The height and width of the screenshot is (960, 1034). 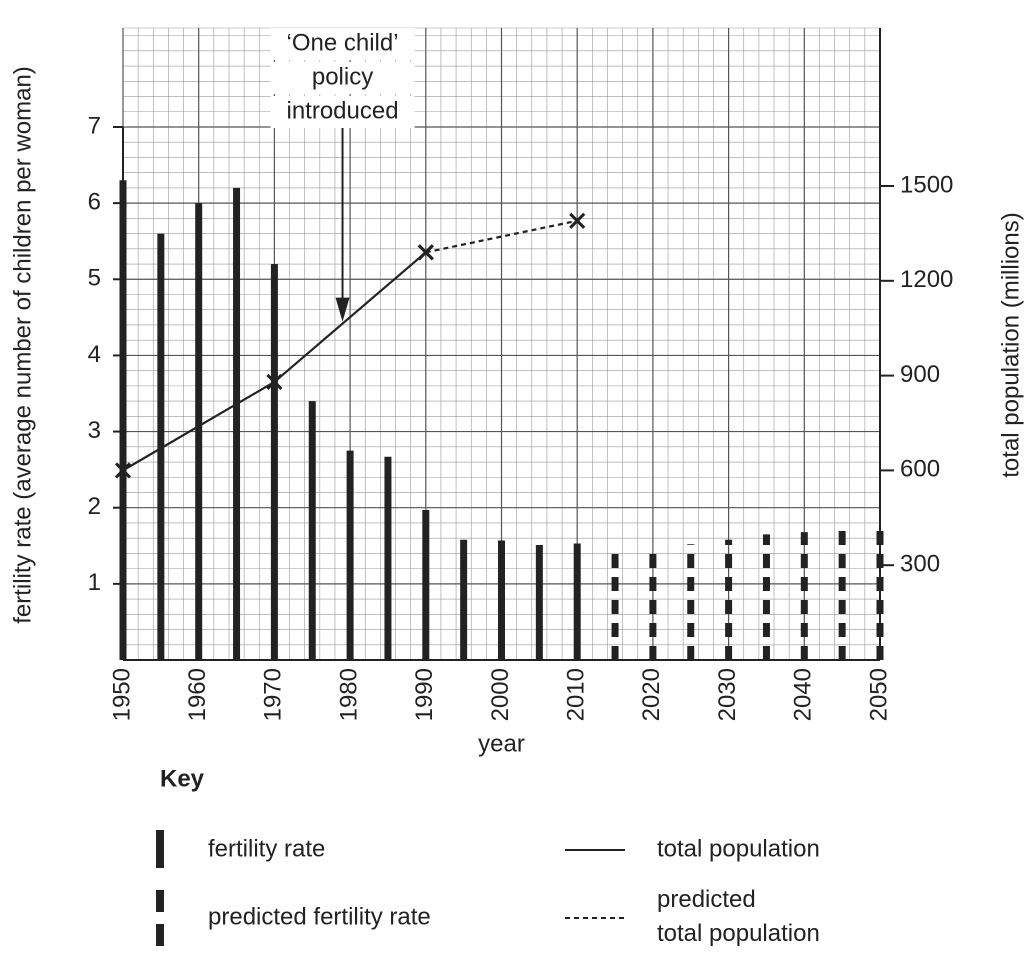 I want to click on y2-tick-label: 1200, so click(x=926, y=279).